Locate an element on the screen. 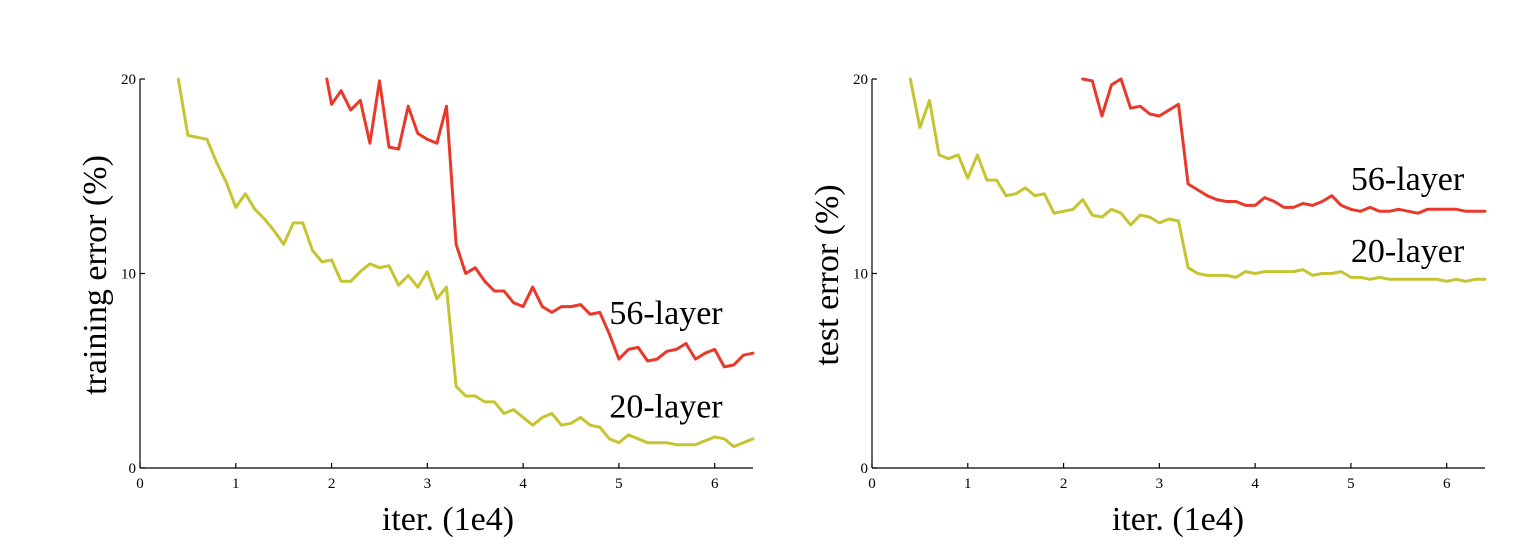  y-axis-title: test error (%) is located at coordinates (827, 274).